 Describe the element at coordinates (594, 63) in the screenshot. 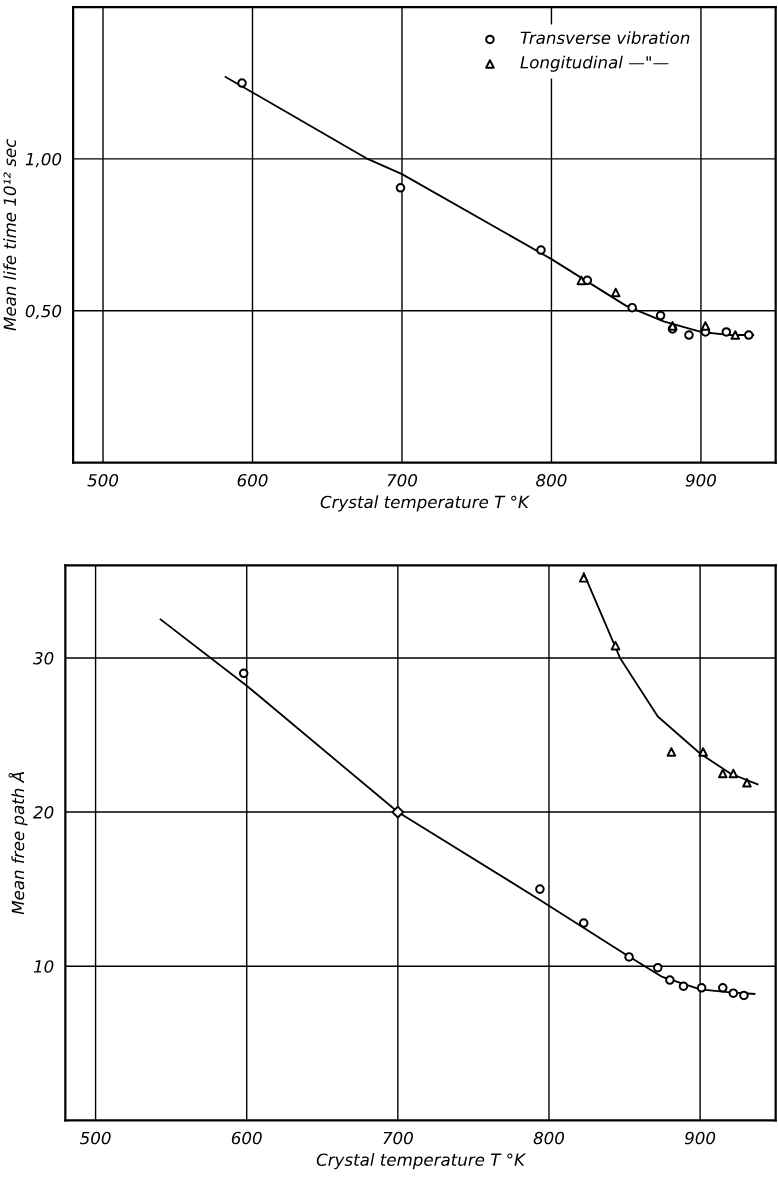

I see `legend-label: Longitudinal —"—` at that location.